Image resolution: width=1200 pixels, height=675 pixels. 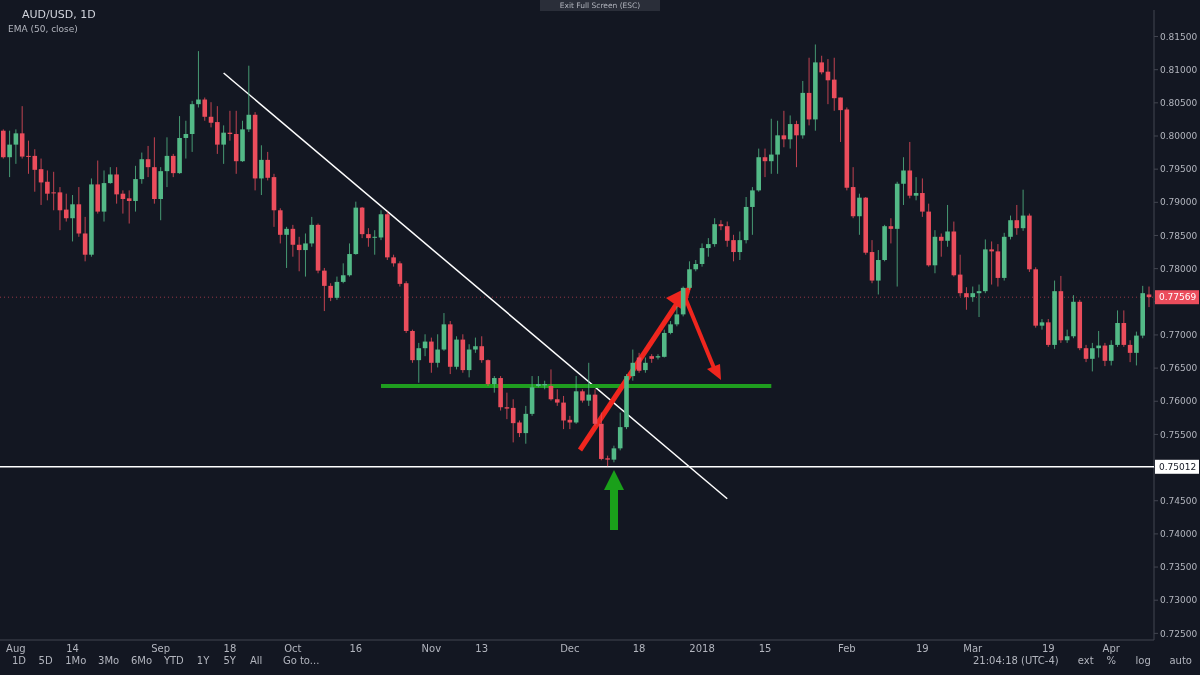 What do you see at coordinates (570, 648) in the screenshot?
I see `x-tick-label: Dec` at bounding box center [570, 648].